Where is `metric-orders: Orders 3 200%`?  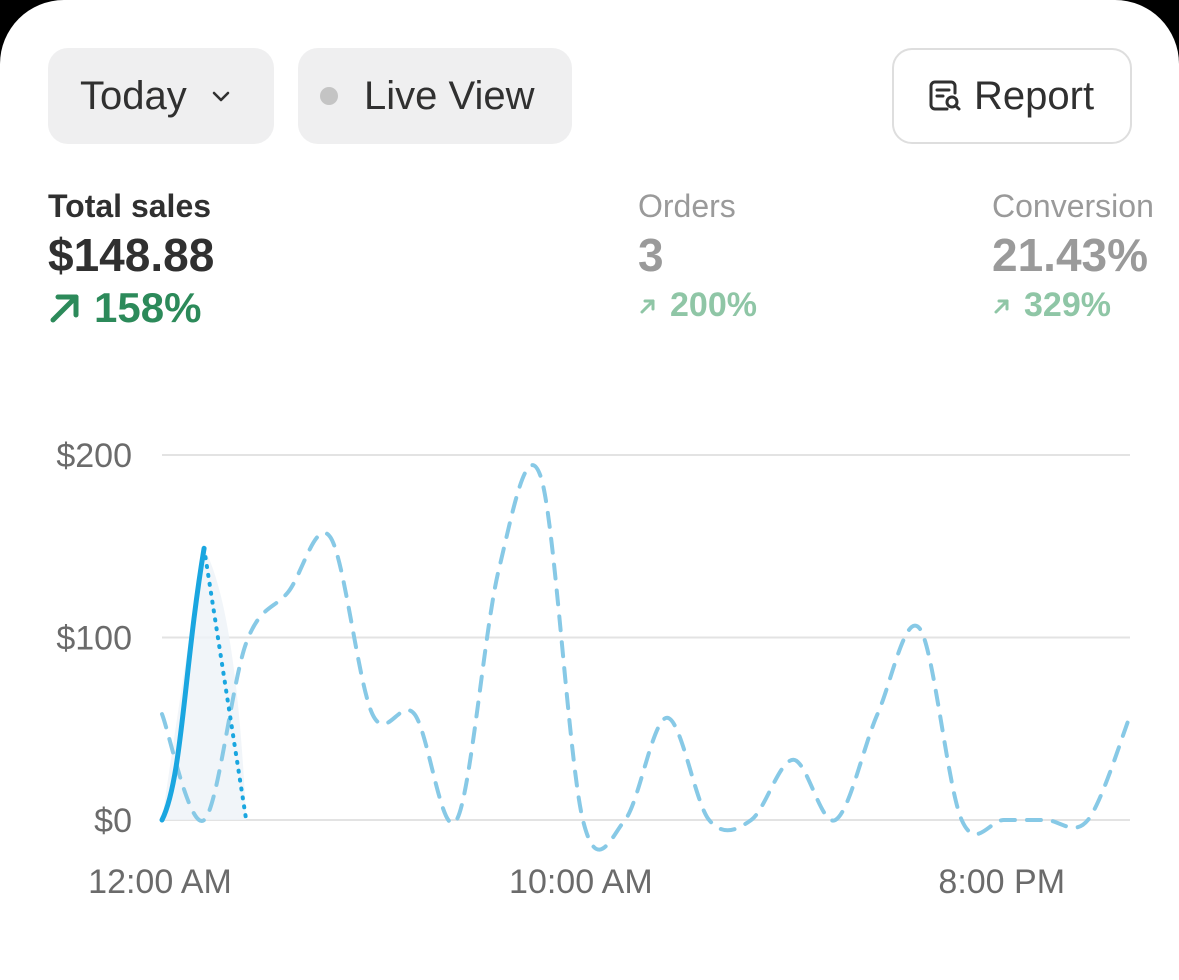 metric-orders: Orders 3 200% is located at coordinates (697, 255).